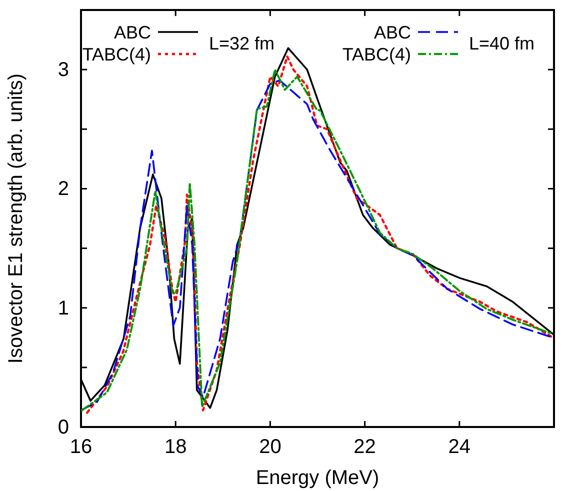  I want to click on y-axis-title: Isovector E1 strength (arb. units), so click(16, 218).